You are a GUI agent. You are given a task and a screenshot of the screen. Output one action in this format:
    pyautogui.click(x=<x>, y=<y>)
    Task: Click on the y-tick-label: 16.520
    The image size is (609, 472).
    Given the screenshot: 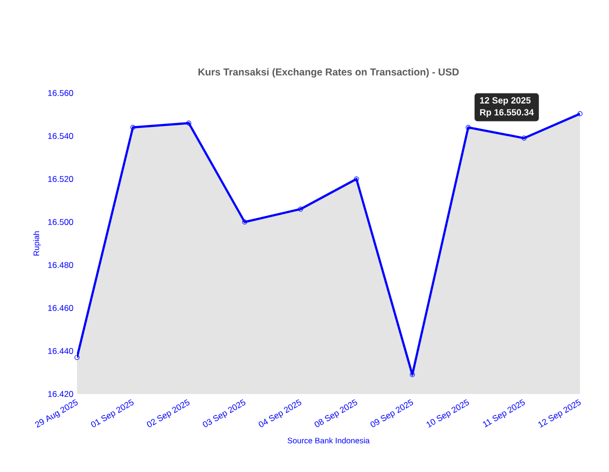 What is the action you would take?
    pyautogui.click(x=61, y=179)
    